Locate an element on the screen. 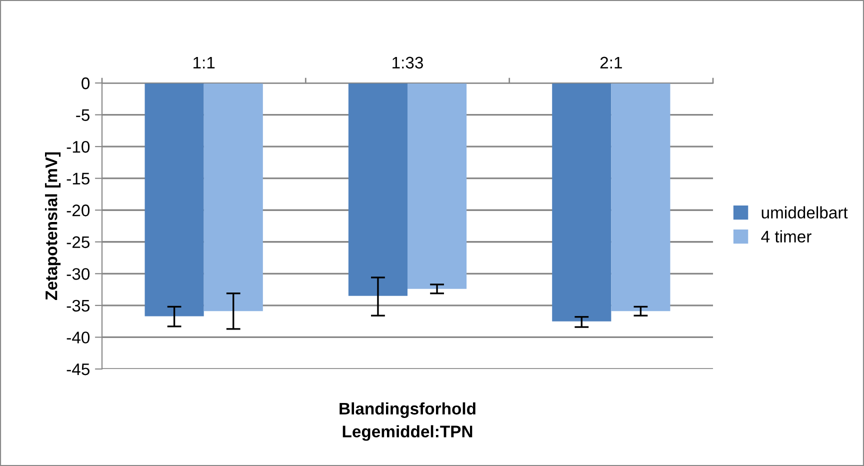 This screenshot has width=864, height=466. legend-label: umiddelbart is located at coordinates (805, 212).